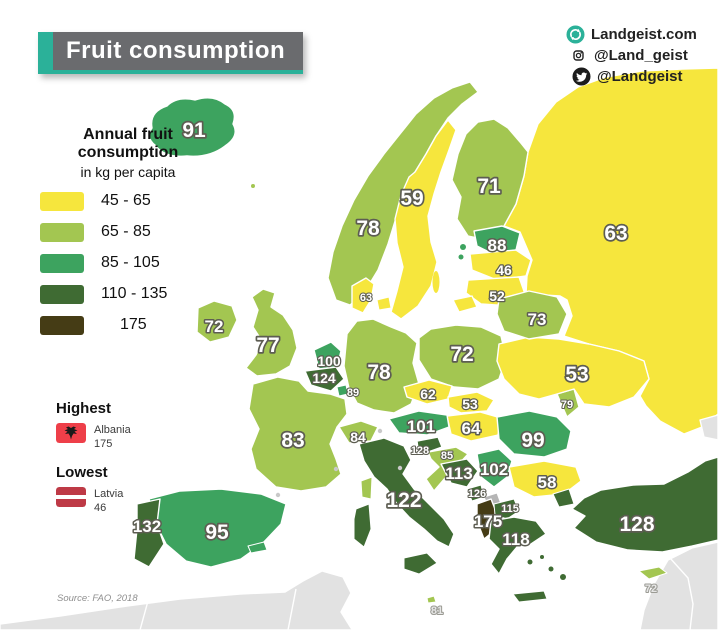 The height and width of the screenshot is (630, 718). I want to click on instagram-handle: @Land_geist, so click(641, 55).